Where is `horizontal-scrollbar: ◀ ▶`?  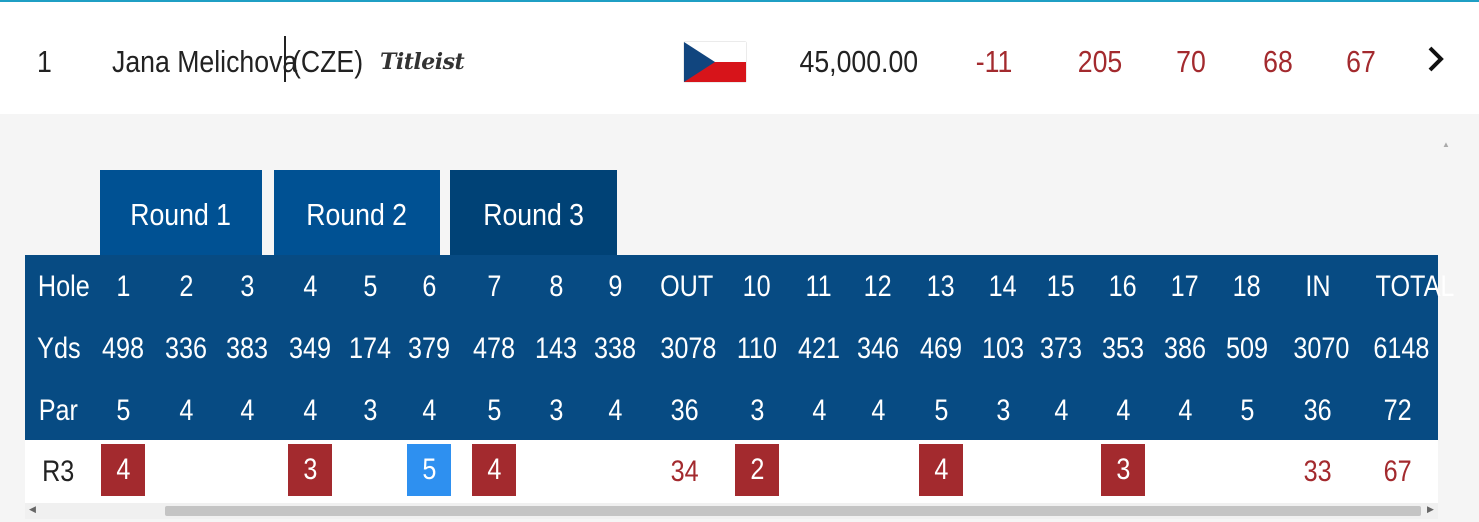 horizontal-scrollbar: ◀ ▶ is located at coordinates (731, 511).